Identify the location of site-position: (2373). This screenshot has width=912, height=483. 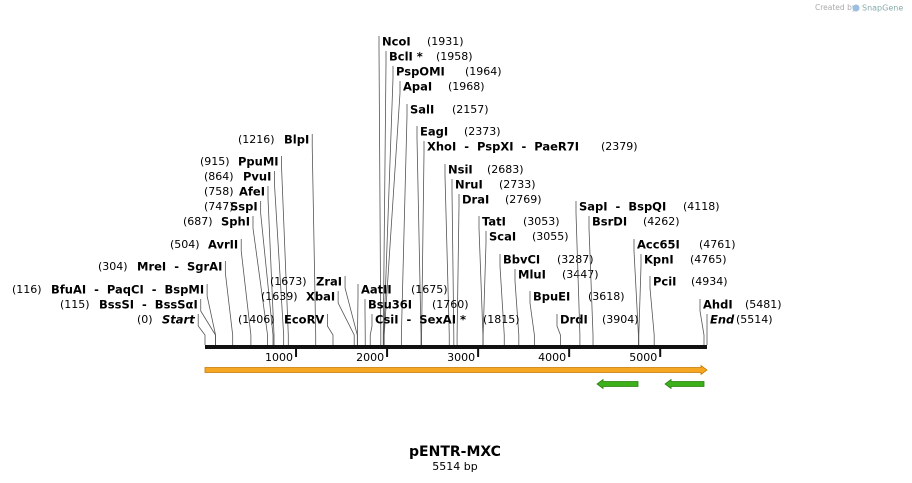
(482, 131).